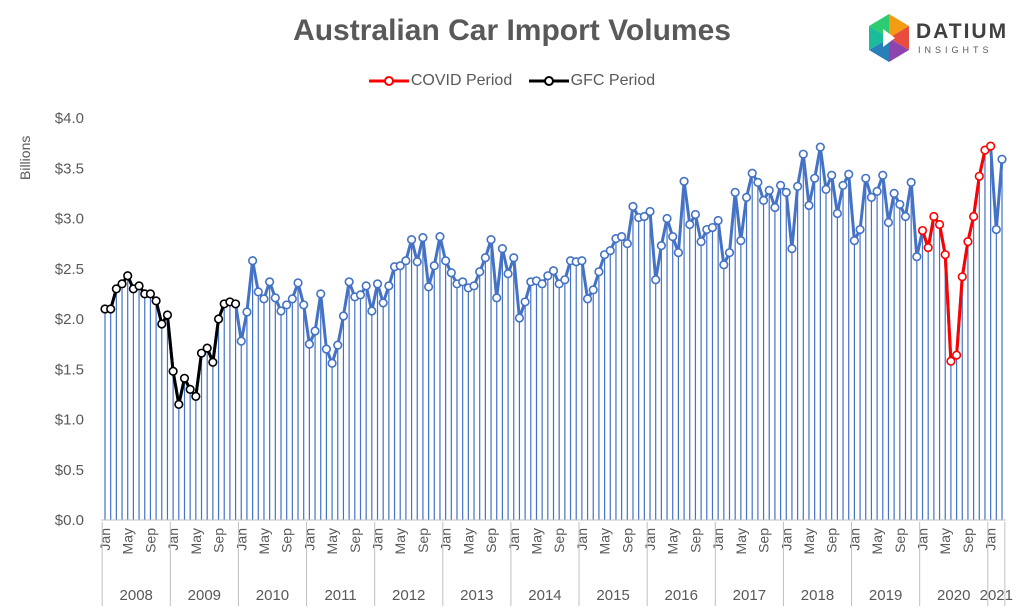 The image size is (1024, 616). What do you see at coordinates (69, 269) in the screenshot?
I see `y-tick-label: $2.5` at bounding box center [69, 269].